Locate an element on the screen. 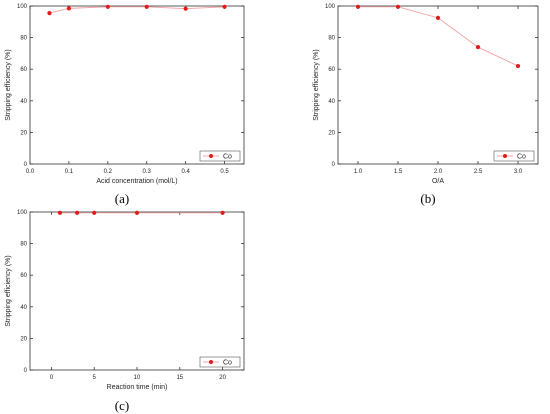 The width and height of the screenshot is (550, 414). panel-label: (b) is located at coordinates (427, 198).